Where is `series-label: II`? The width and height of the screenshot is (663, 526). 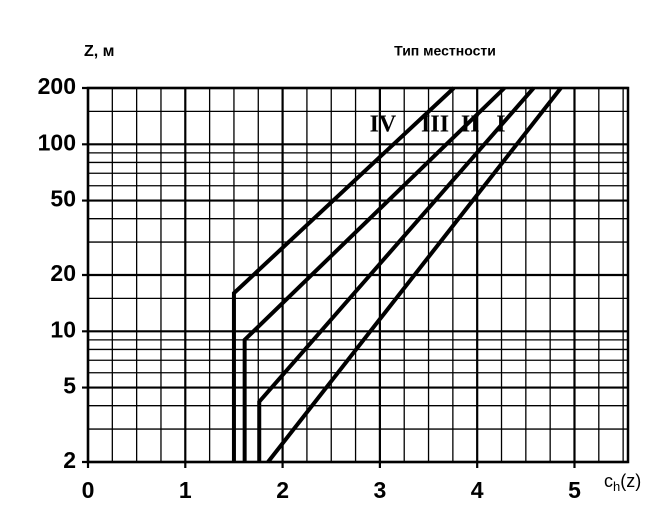 series-label: II is located at coordinates (470, 125).